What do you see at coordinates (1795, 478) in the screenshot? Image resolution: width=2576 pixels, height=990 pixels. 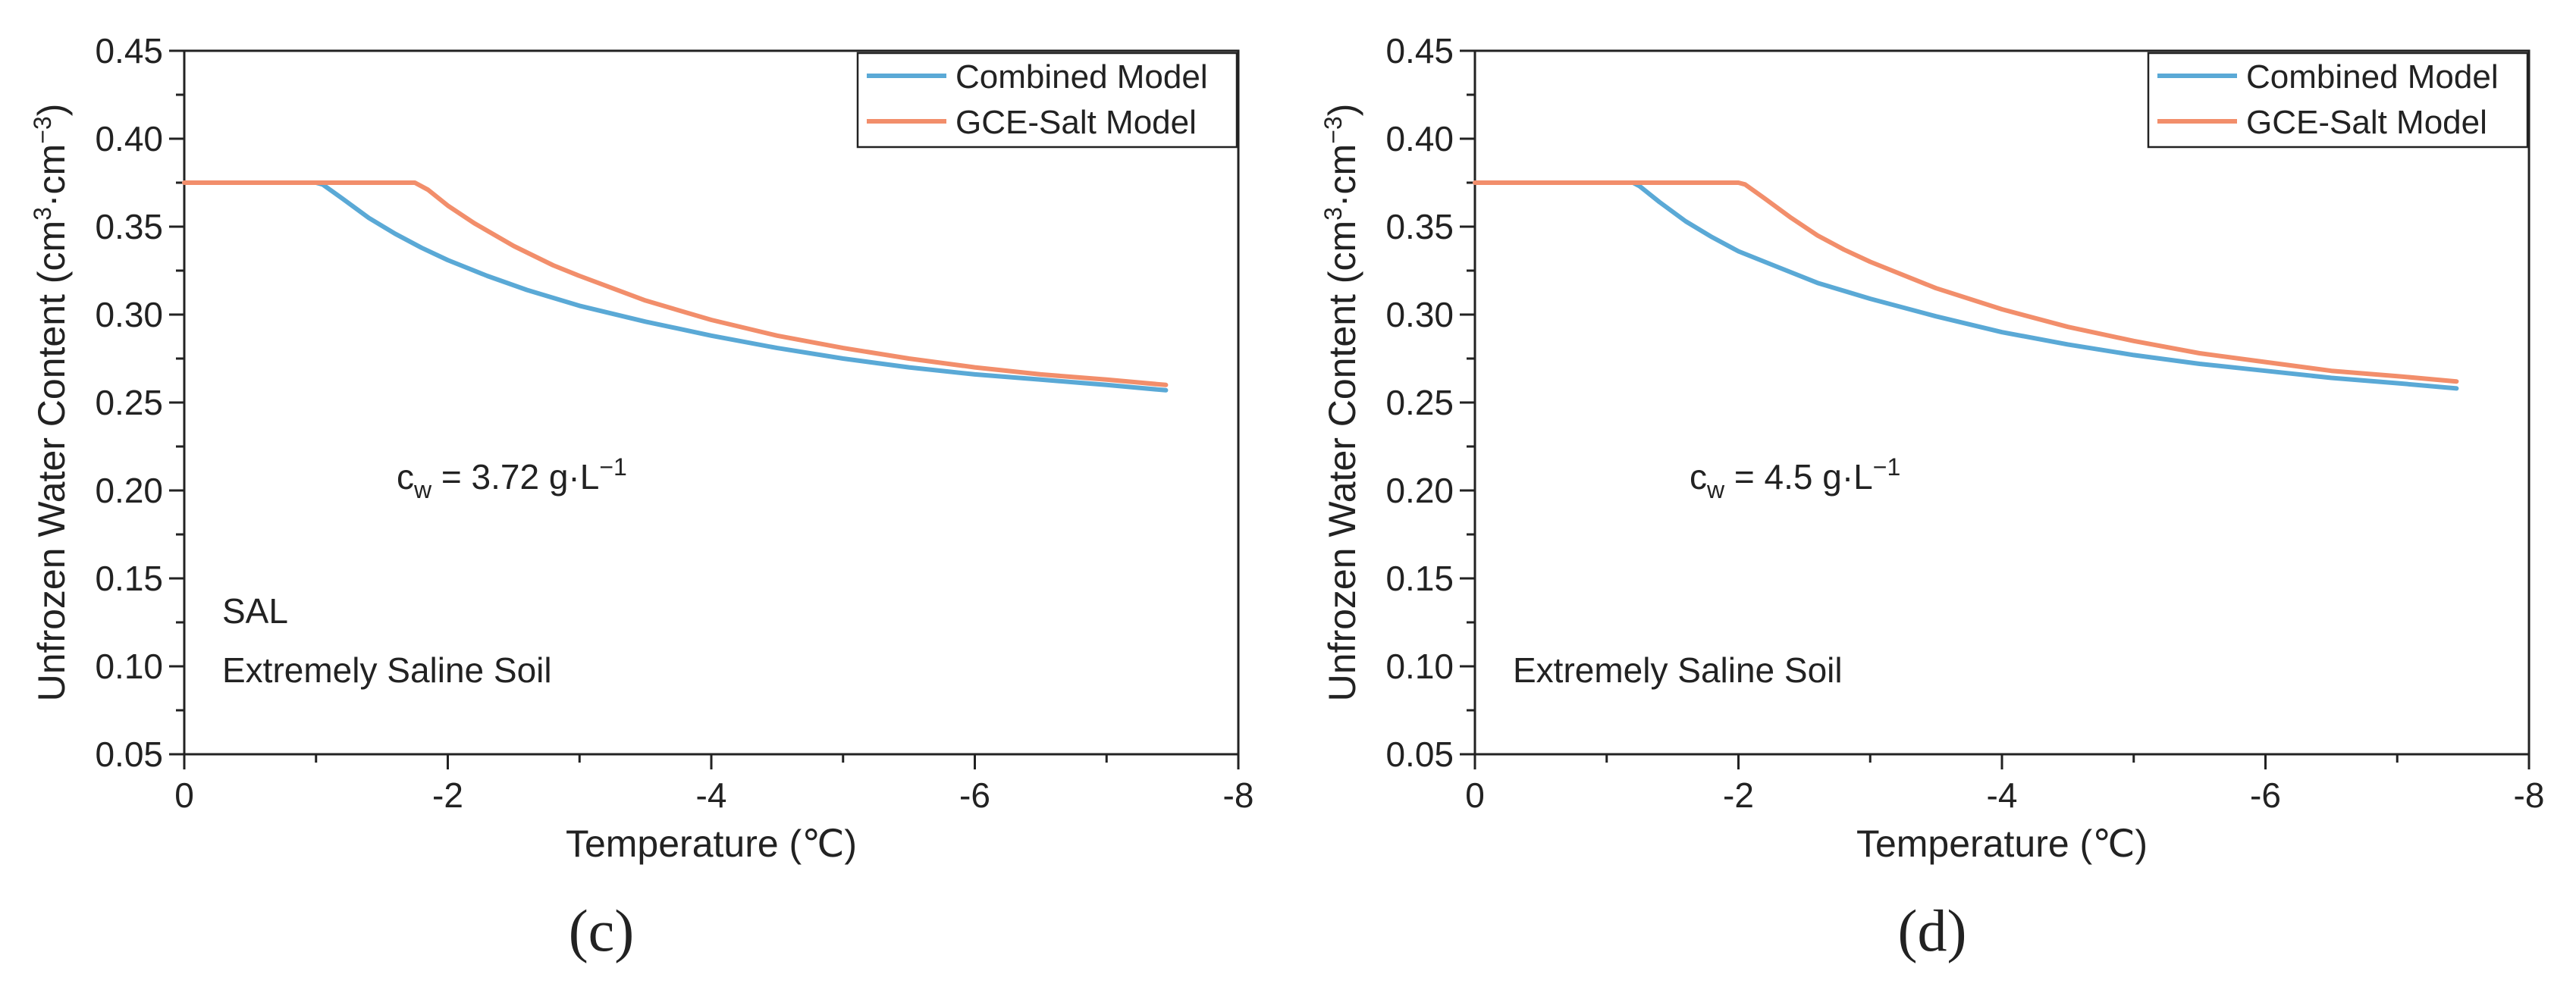 I see `concentration-annotation: cw = 4.5 g·L−1` at bounding box center [1795, 478].